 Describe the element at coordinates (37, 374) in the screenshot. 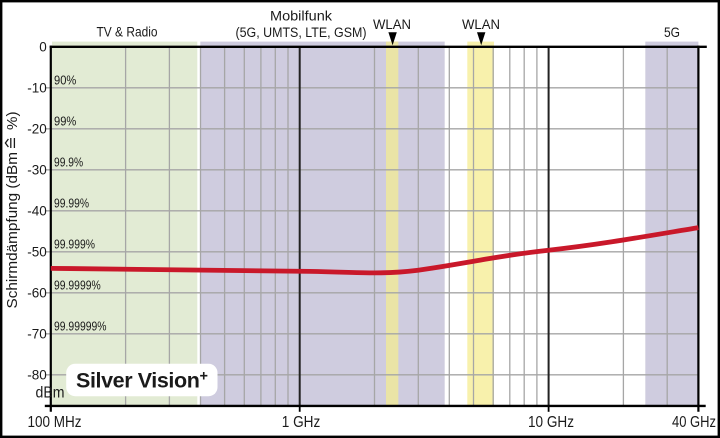

I see `svg-text: -80` at that location.